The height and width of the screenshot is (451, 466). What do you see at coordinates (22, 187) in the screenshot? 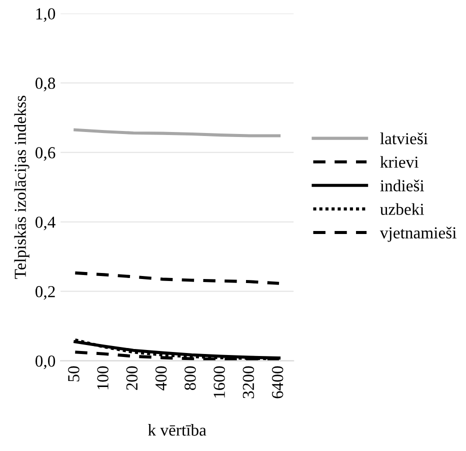
I see `y-axis-title: Telpiskās izolācijas indekss` at bounding box center [22, 187].